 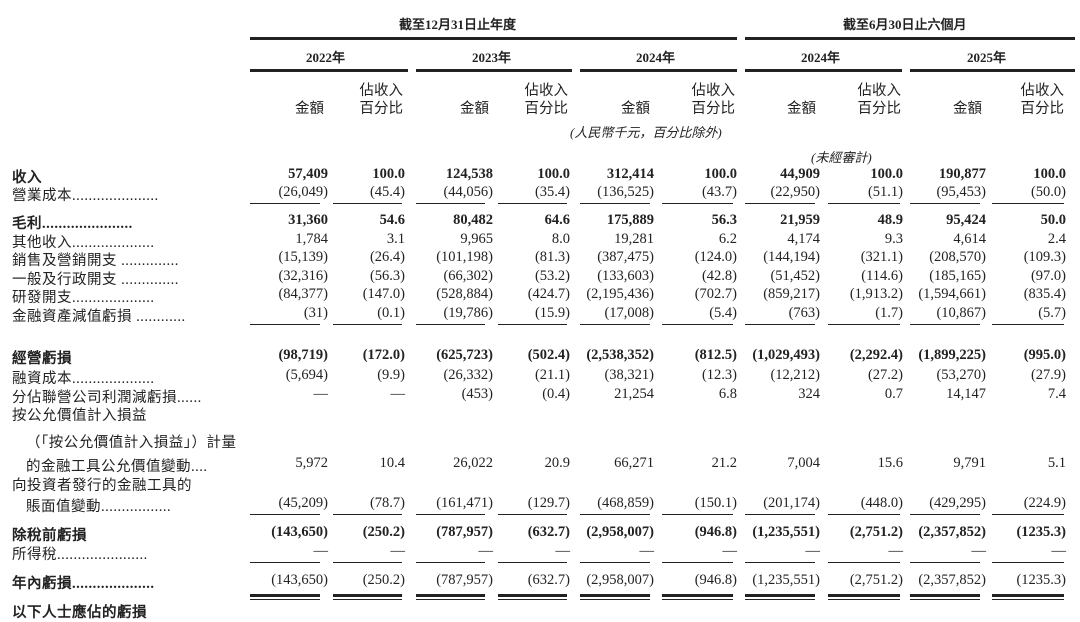 What do you see at coordinates (625, 257) in the screenshot?
I see `cell-amount: (387,475)` at bounding box center [625, 257].